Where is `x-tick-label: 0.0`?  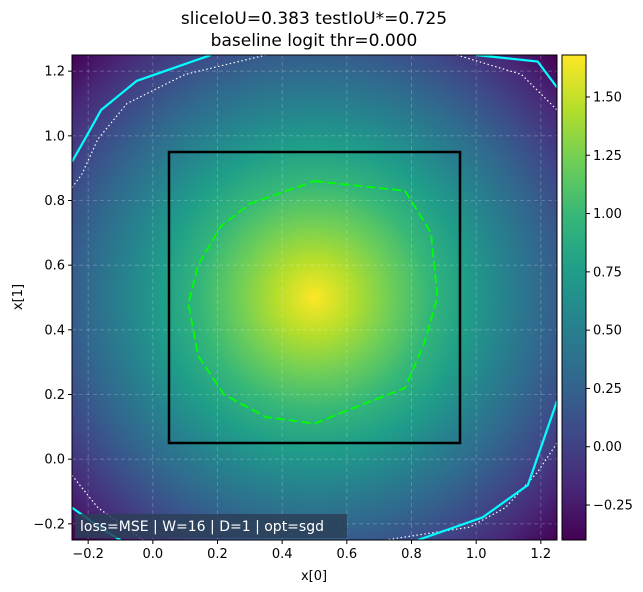
x-tick-label: 0.0 is located at coordinates (152, 554).